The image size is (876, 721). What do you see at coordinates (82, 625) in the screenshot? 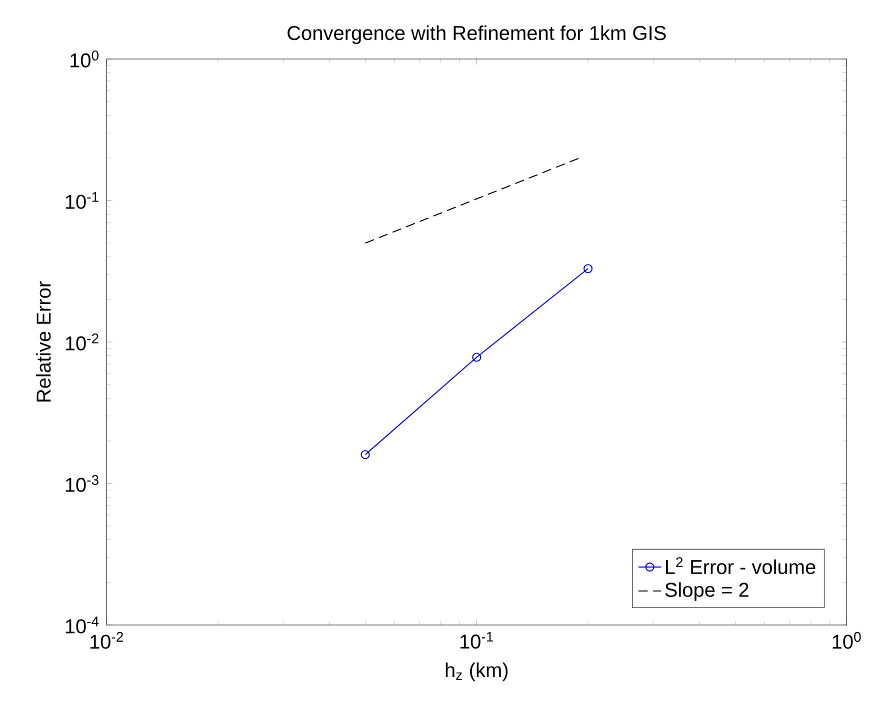
I see `y-tick-label: 10$^{-4}$` at bounding box center [82, 625].